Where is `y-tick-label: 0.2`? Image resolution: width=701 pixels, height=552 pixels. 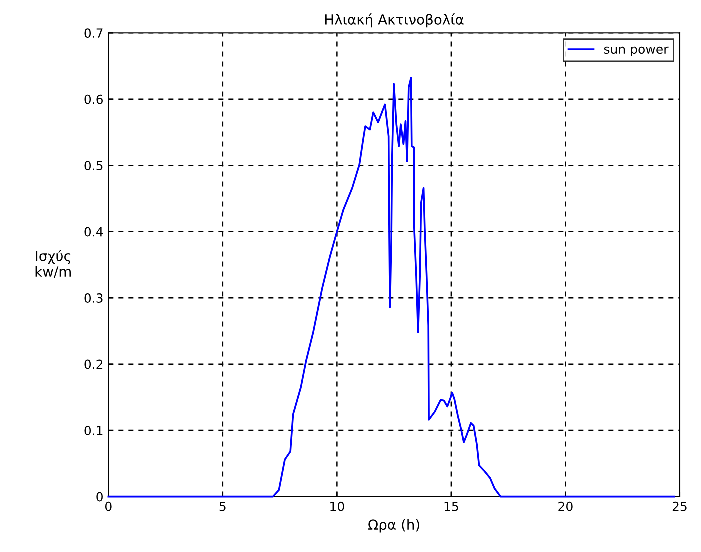 y-tick-label: 0.2 is located at coordinates (93, 365).